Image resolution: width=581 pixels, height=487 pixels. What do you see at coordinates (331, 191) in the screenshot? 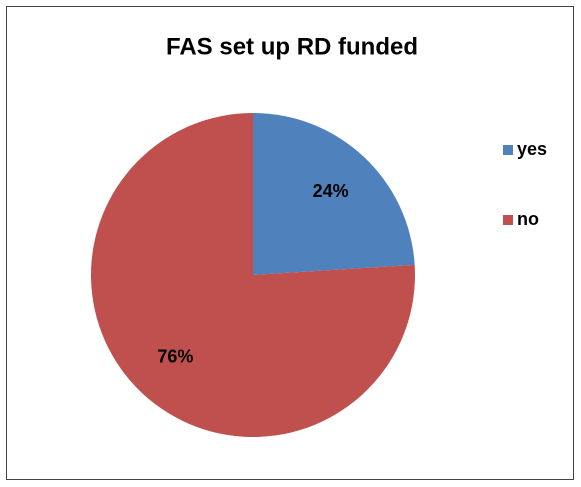
I see `data-label: 24%` at bounding box center [331, 191].